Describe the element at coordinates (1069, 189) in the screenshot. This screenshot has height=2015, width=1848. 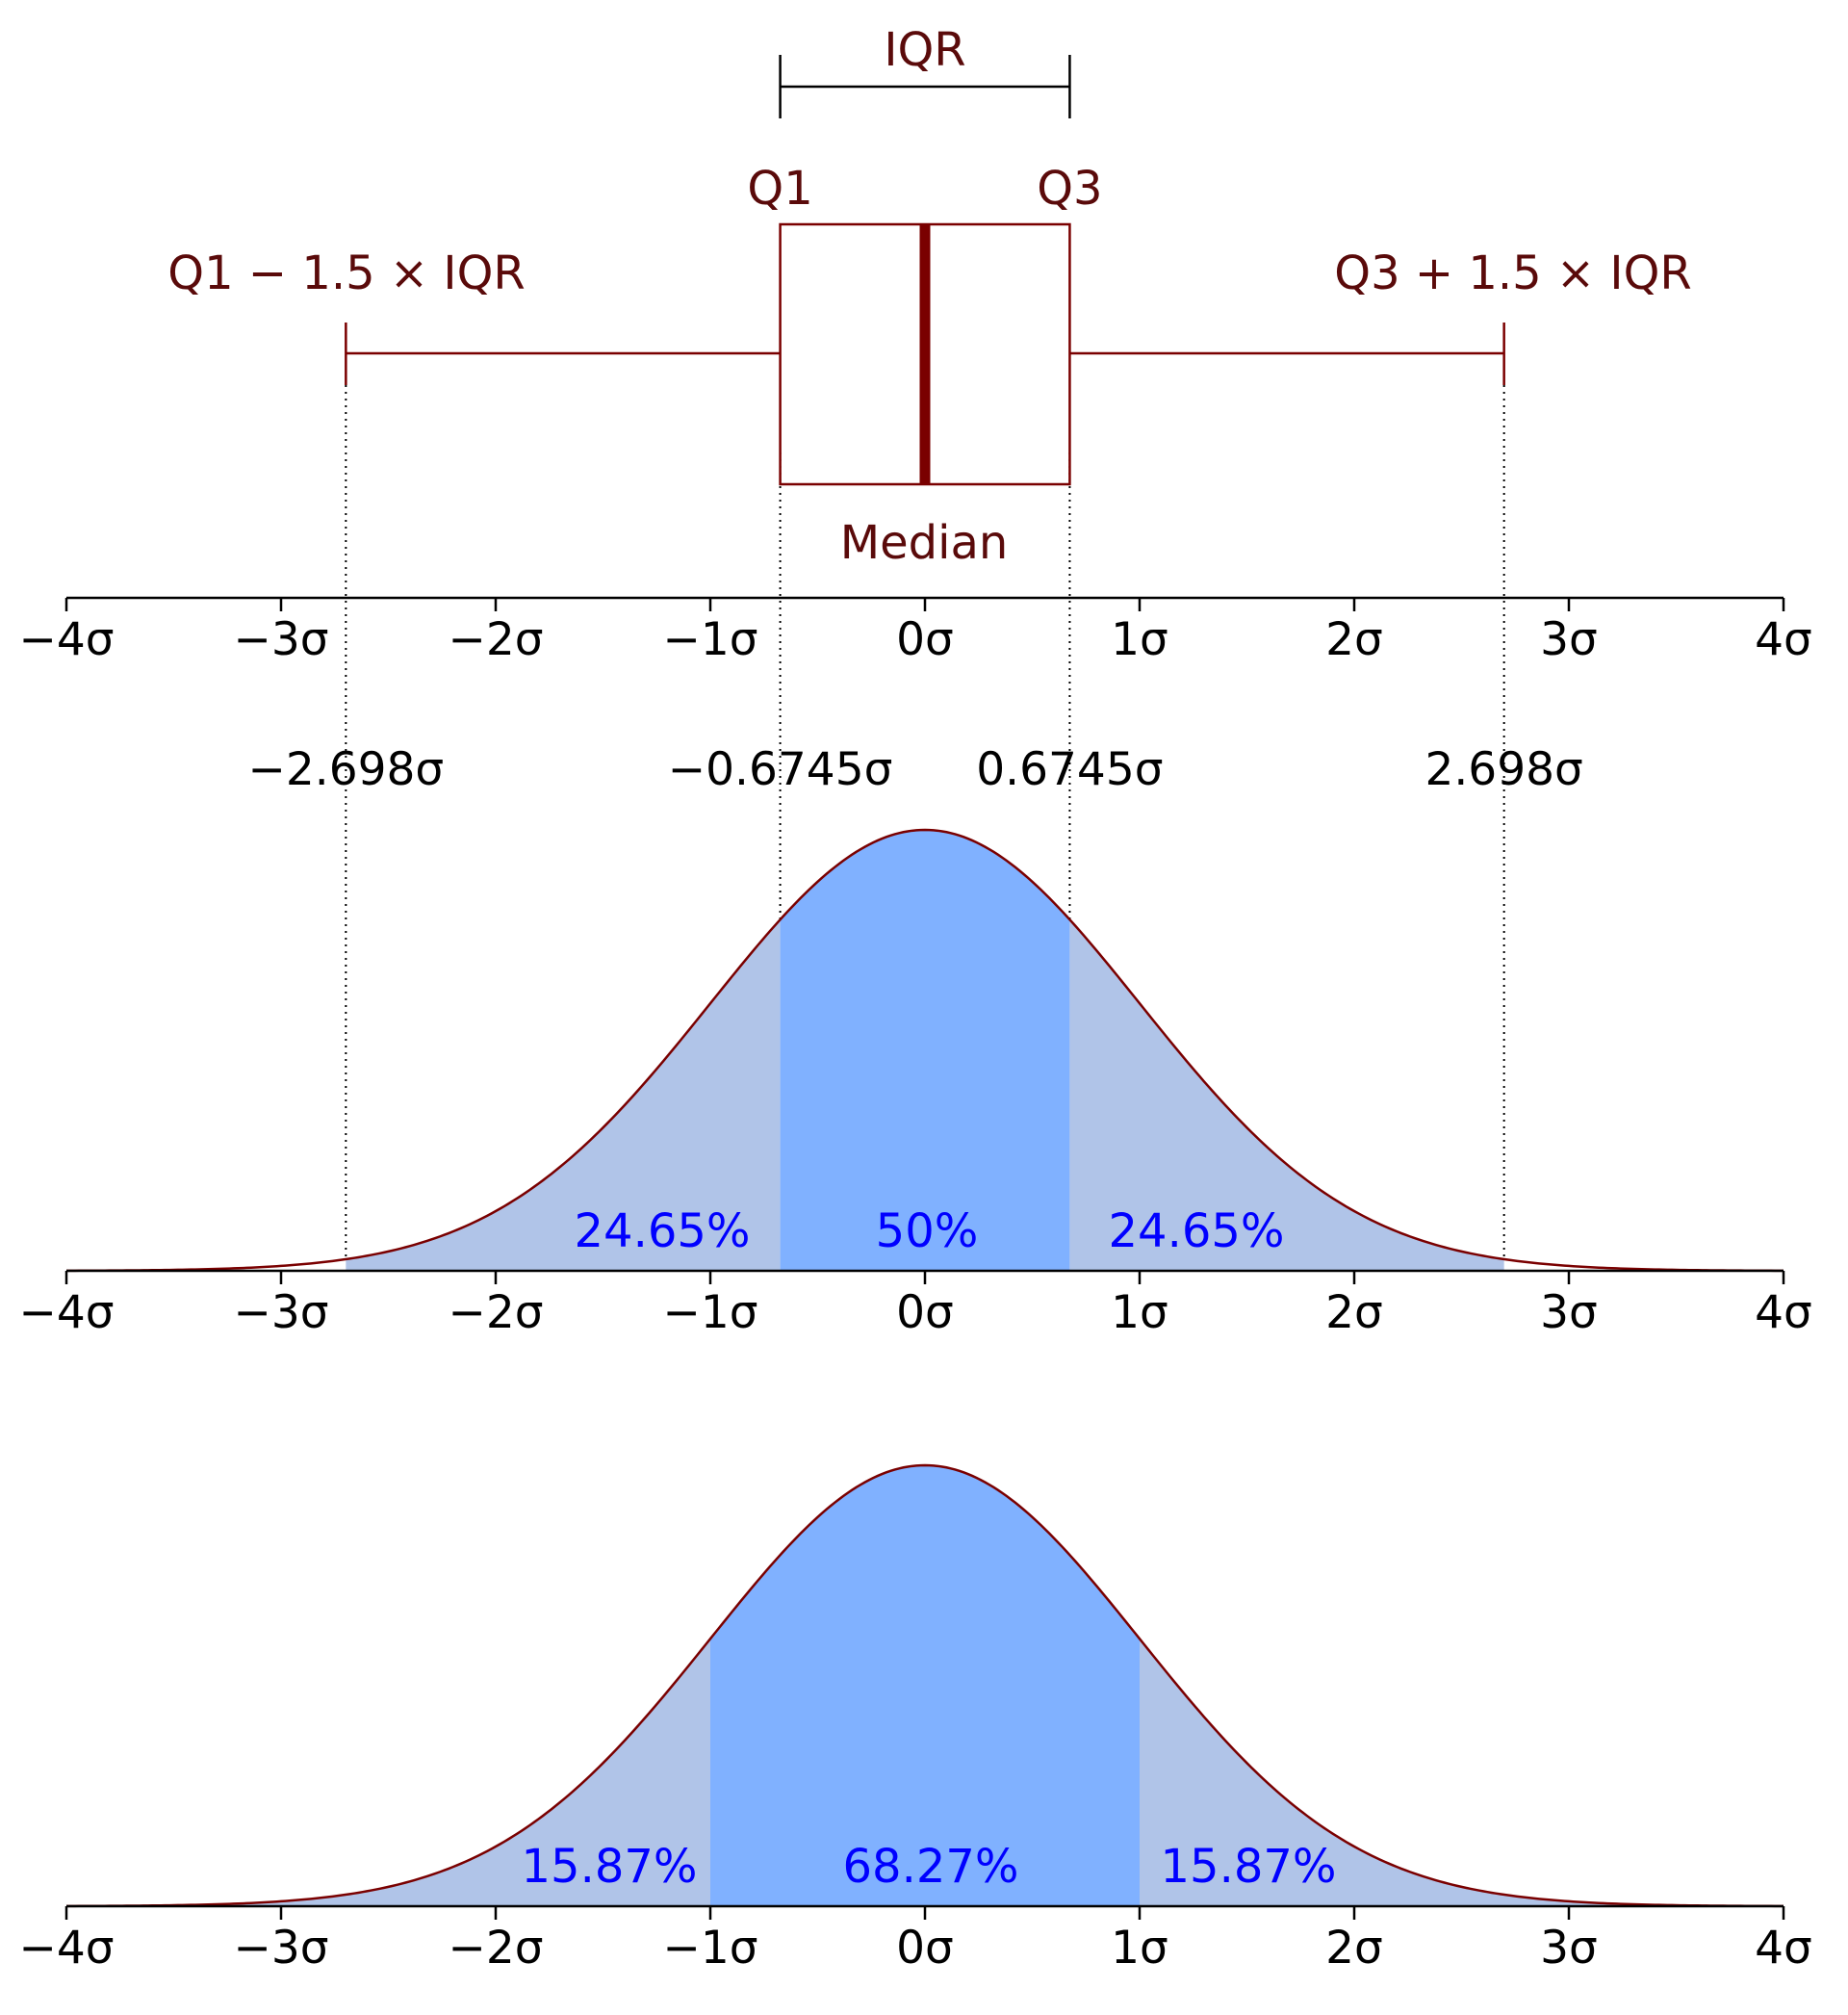
I see `q3-label: Q3` at that location.